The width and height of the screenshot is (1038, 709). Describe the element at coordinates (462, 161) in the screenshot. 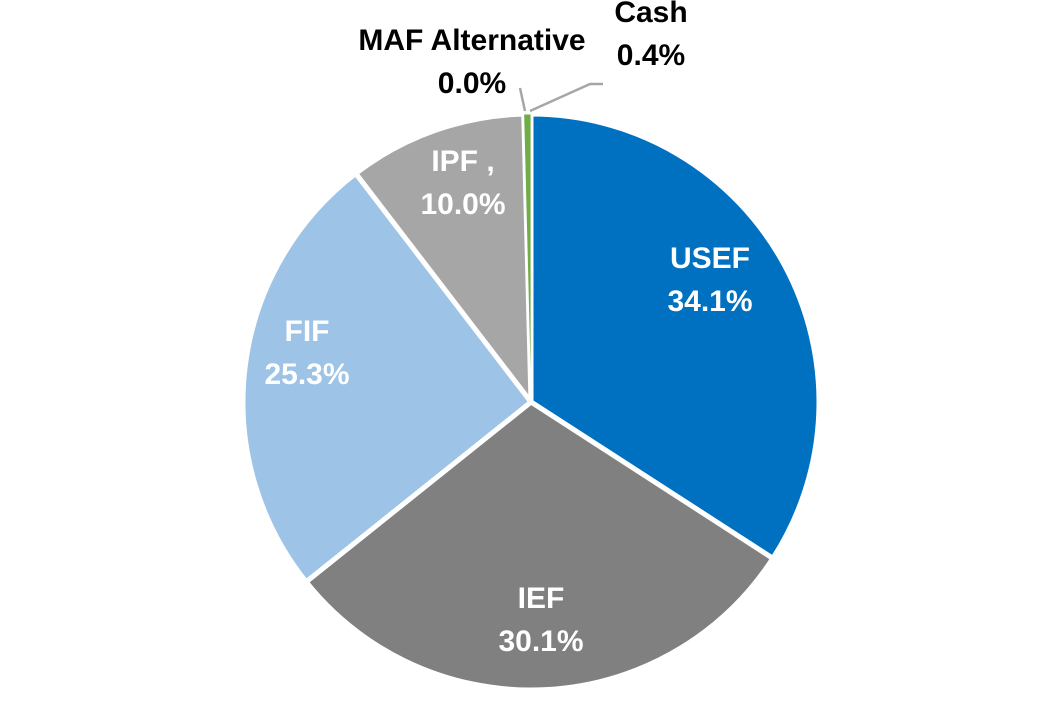

I see `slice-name: IPF ,` at that location.